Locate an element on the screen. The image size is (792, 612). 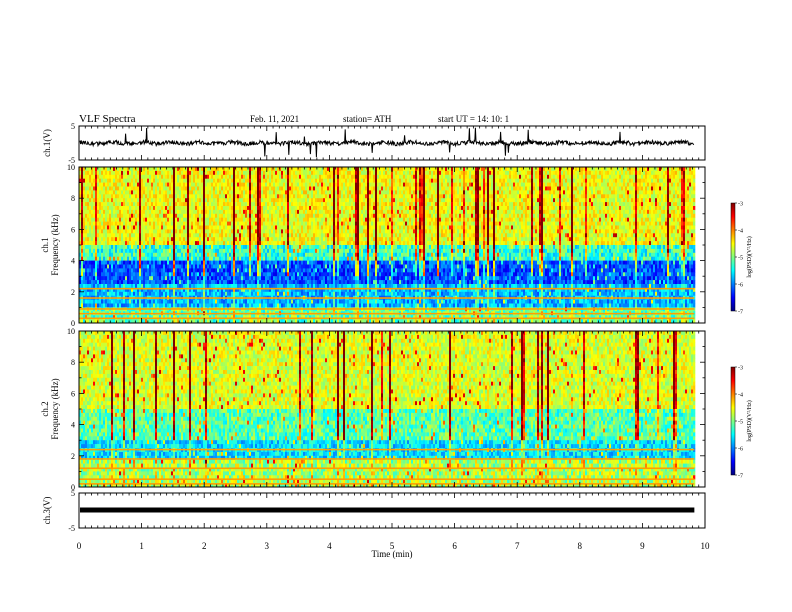
x-tick-label: 9 is located at coordinates (642, 546).